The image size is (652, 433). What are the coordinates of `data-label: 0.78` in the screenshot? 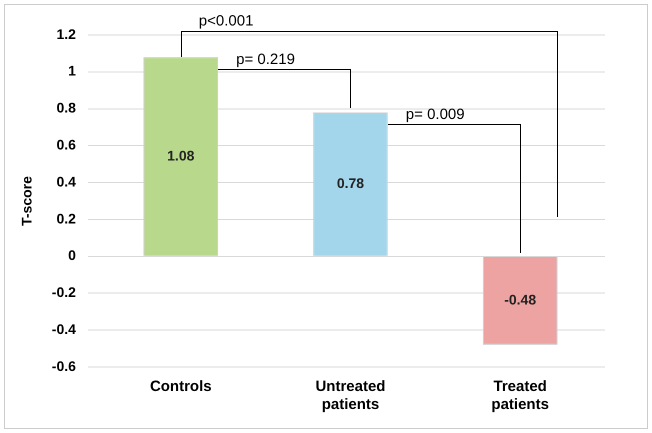 It's located at (350, 183).